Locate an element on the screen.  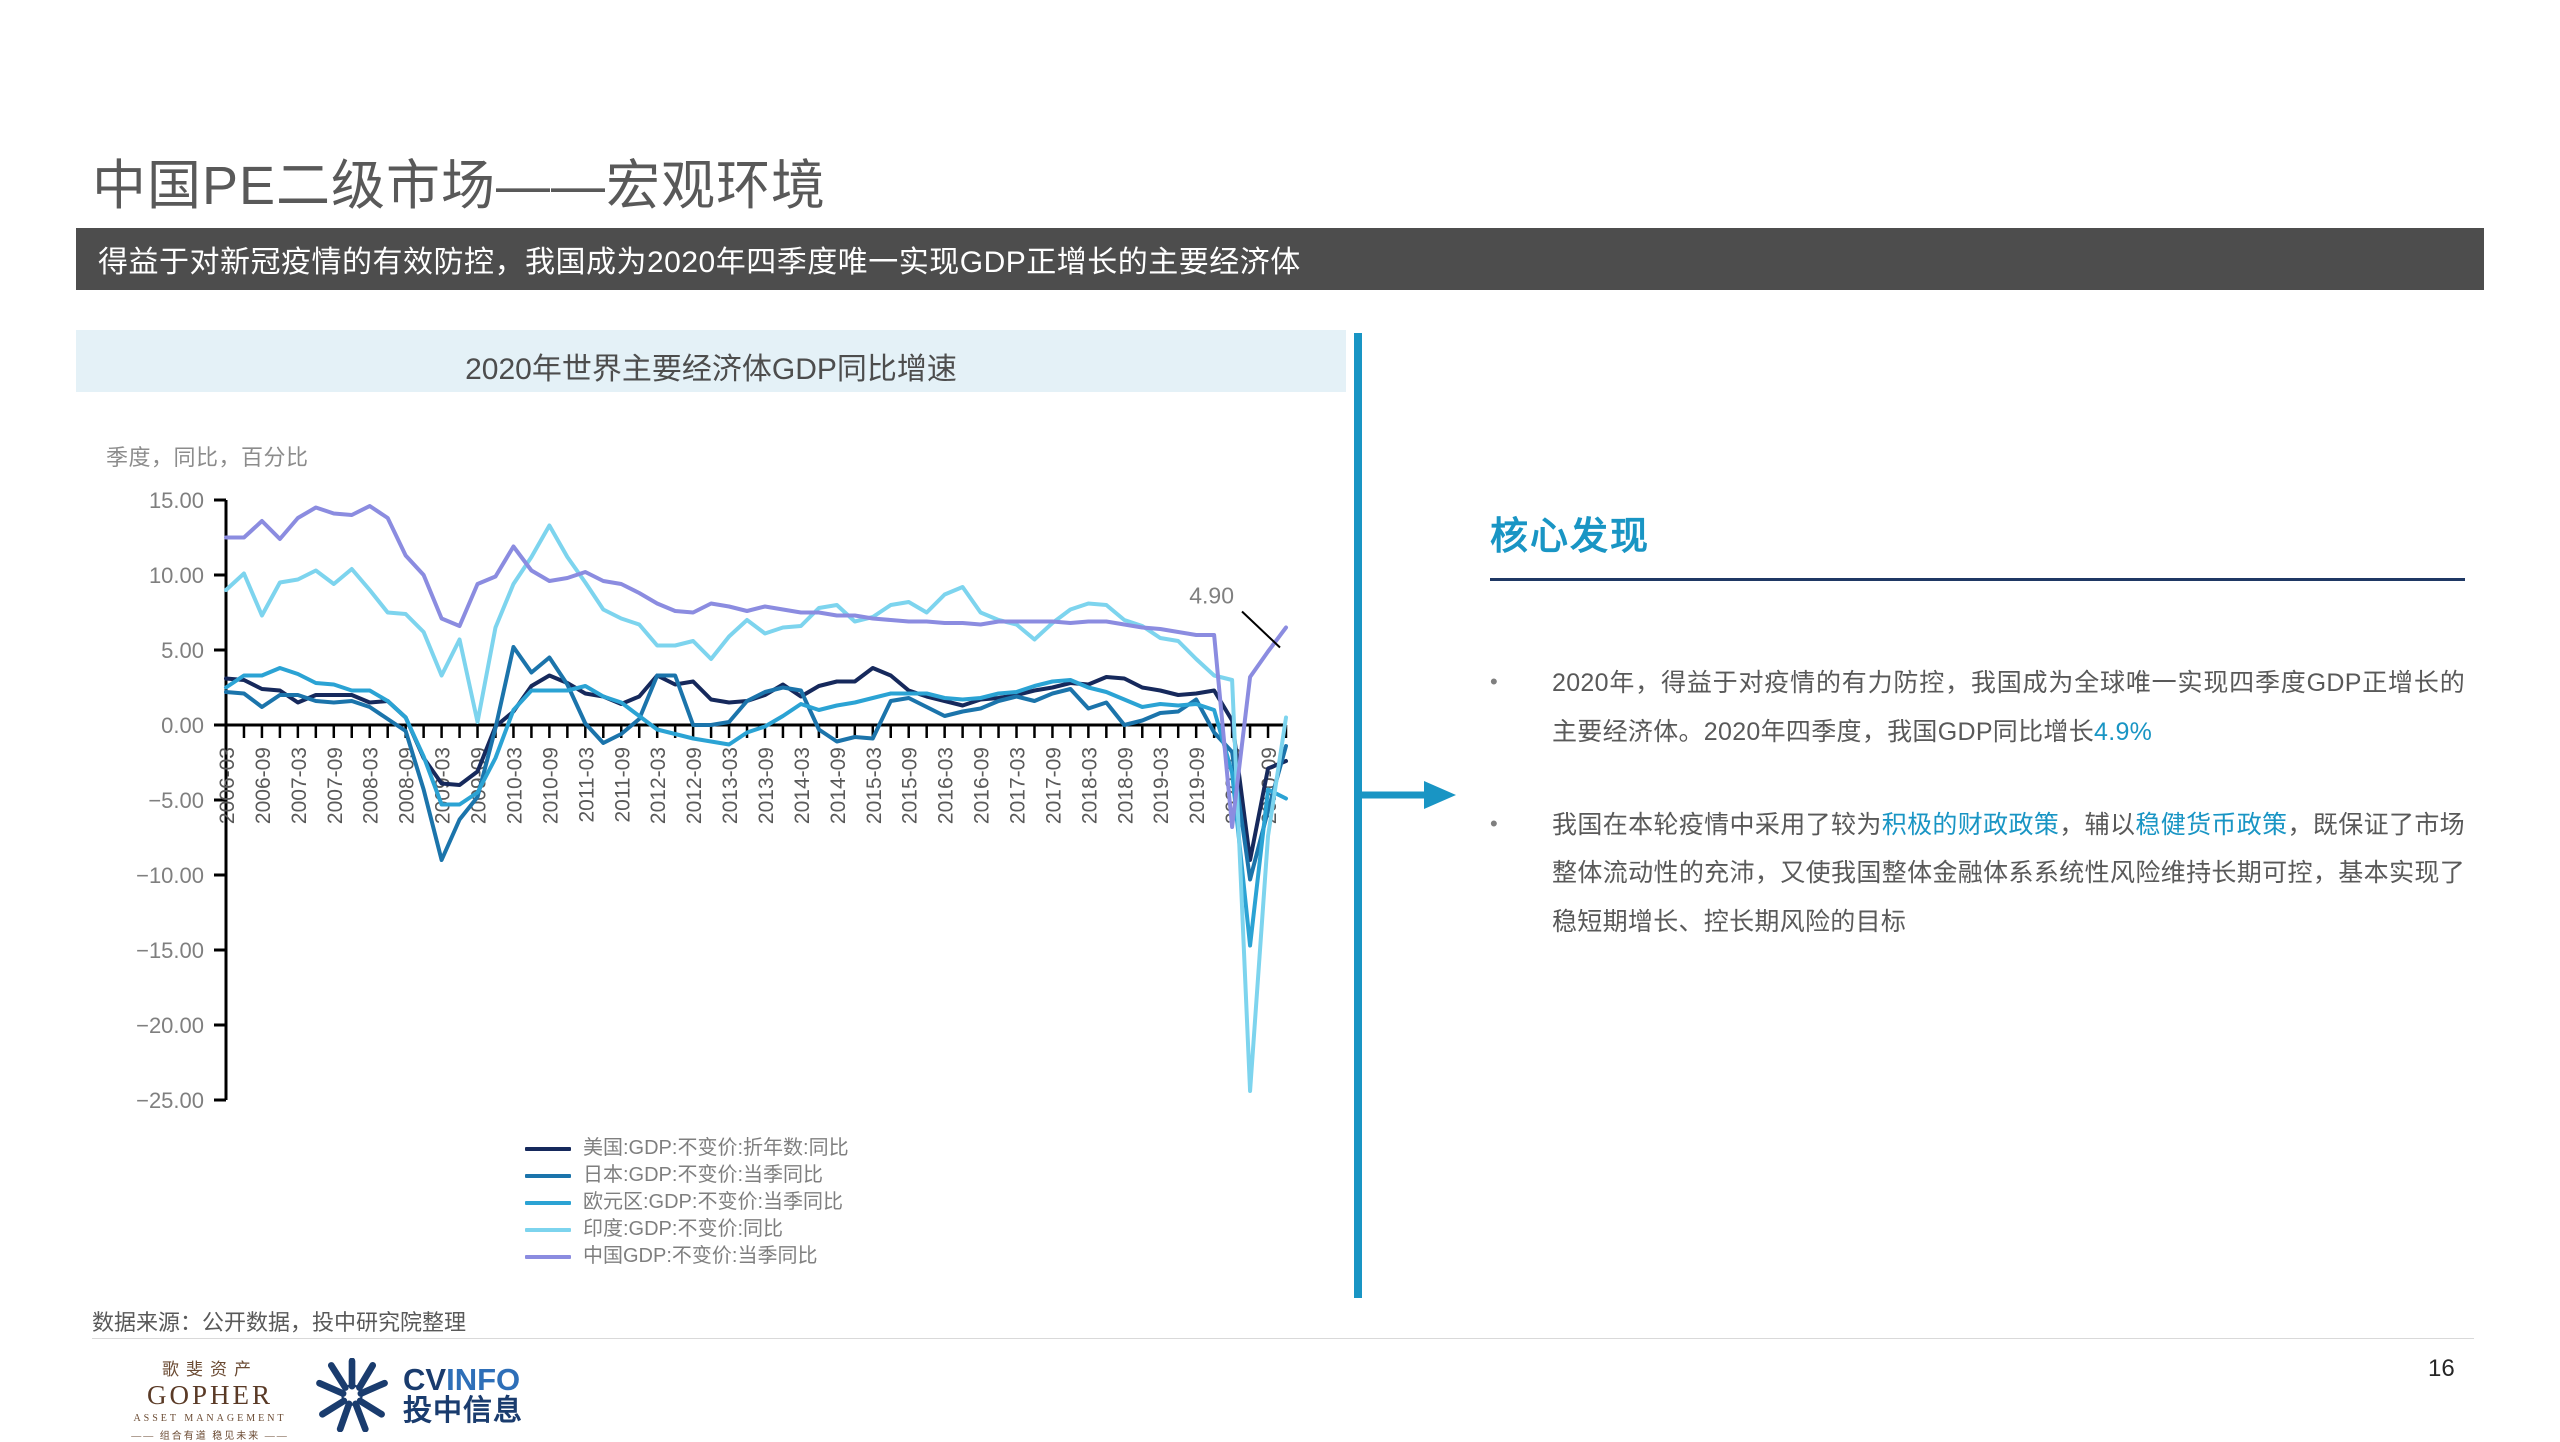
chart-source-note: 数据来源：公开数据，投中研究院整理 is located at coordinates (279, 1322).